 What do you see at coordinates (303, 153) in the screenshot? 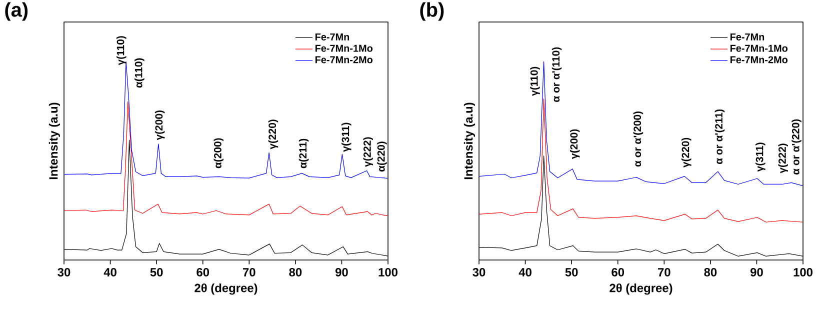
I see `annotation: α(211)` at bounding box center [303, 153].